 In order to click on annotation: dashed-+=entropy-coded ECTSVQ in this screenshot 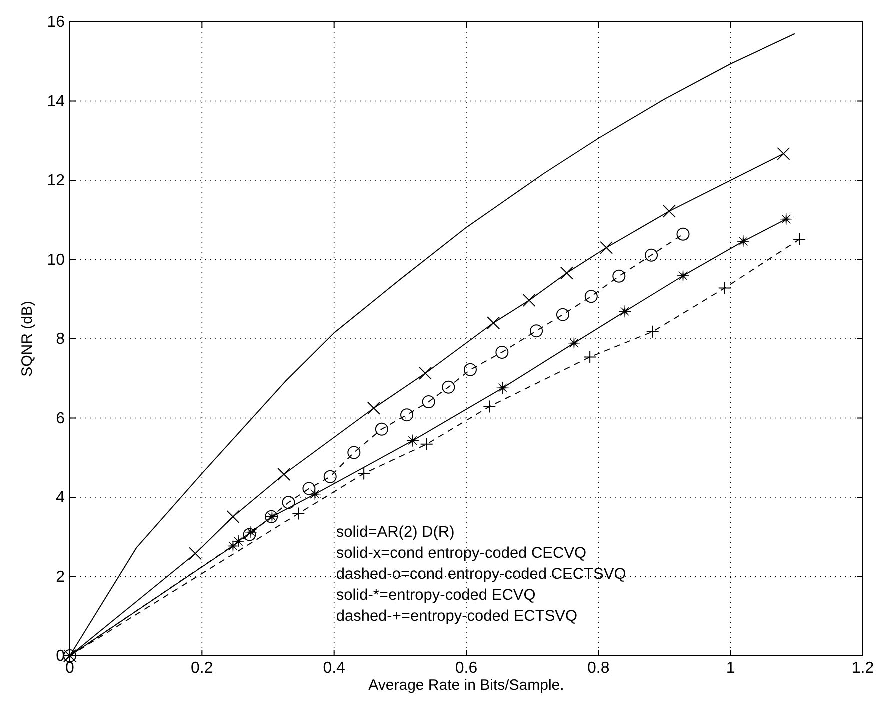, I will do `click(457, 617)`.